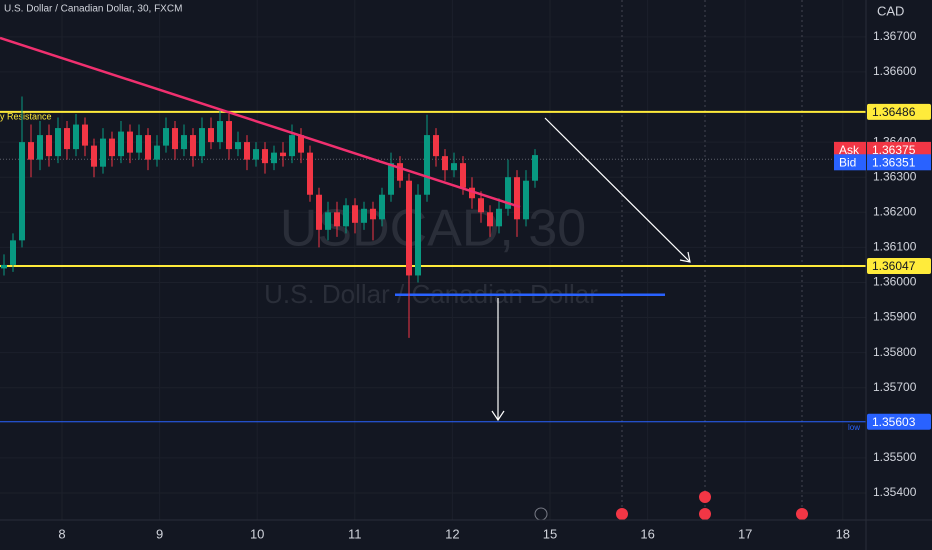 The width and height of the screenshot is (932, 550). What do you see at coordinates (647, 533) in the screenshot?
I see `x-tick-label: 16` at bounding box center [647, 533].